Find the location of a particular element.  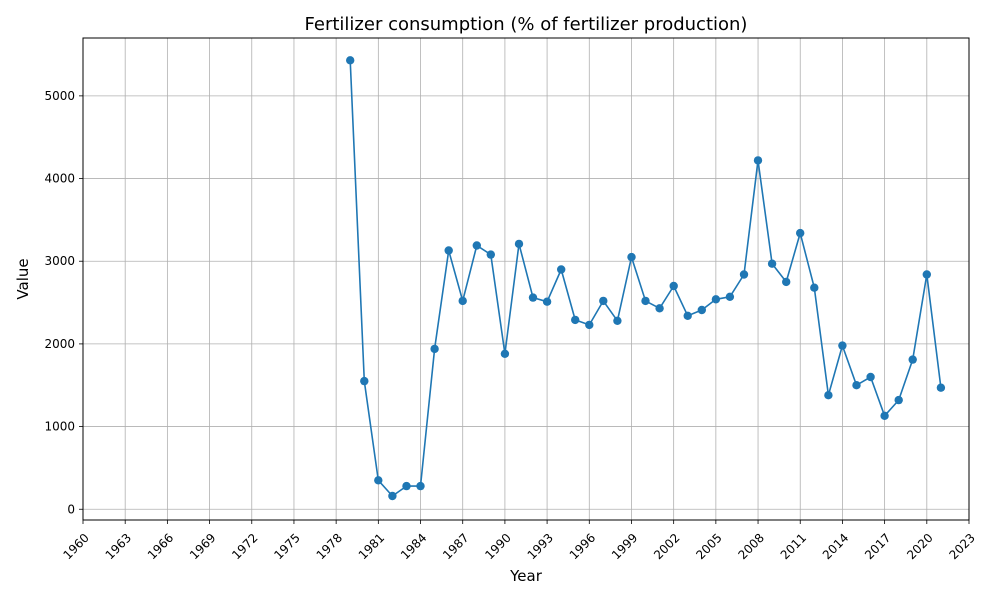

y-tick-label: 2000 is located at coordinates (59, 344).